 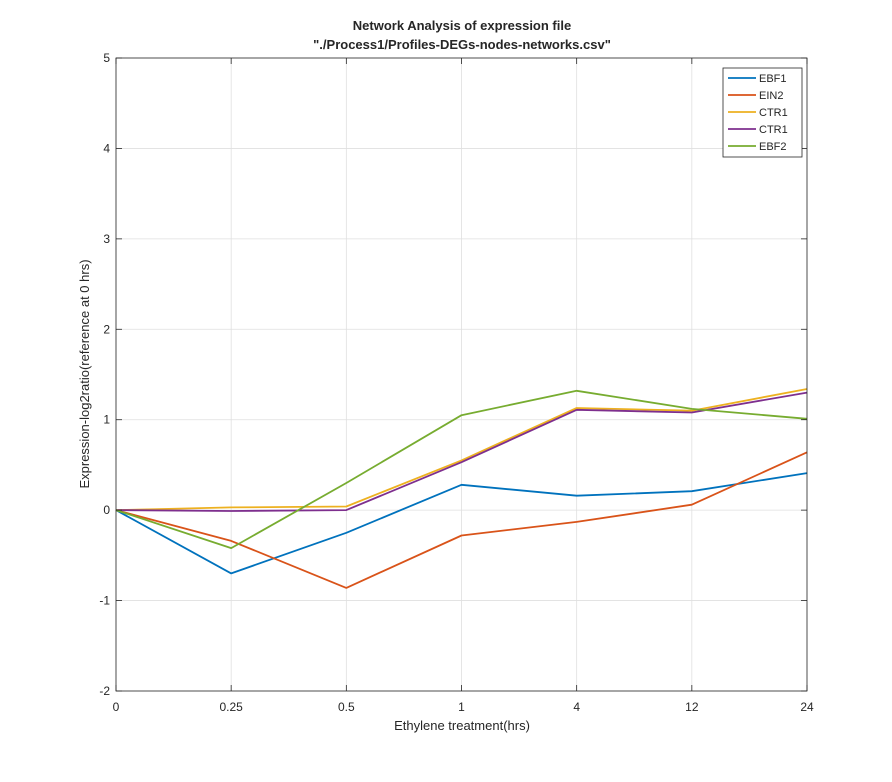 I want to click on x-tick-label: 0.5, so click(x=346, y=707).